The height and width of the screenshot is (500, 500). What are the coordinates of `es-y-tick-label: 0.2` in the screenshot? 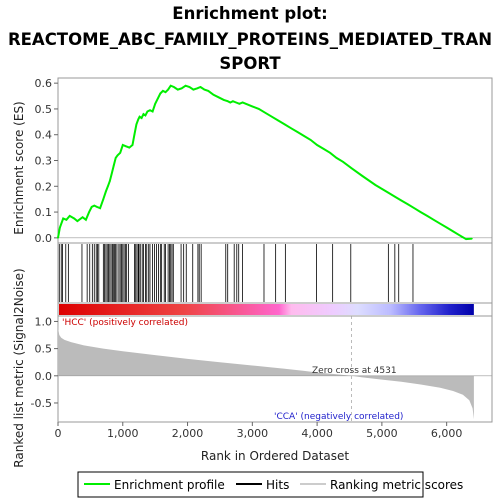 It's located at (44, 186).